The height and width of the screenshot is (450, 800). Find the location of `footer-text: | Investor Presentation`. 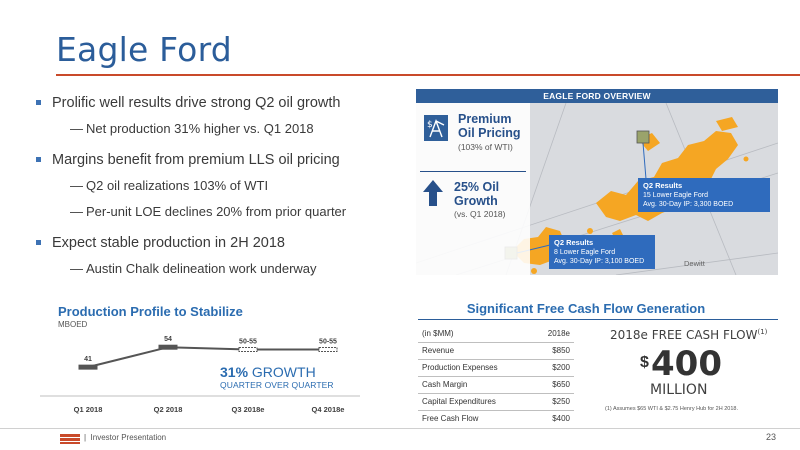

footer-text: | Investor Presentation is located at coordinates (125, 437).